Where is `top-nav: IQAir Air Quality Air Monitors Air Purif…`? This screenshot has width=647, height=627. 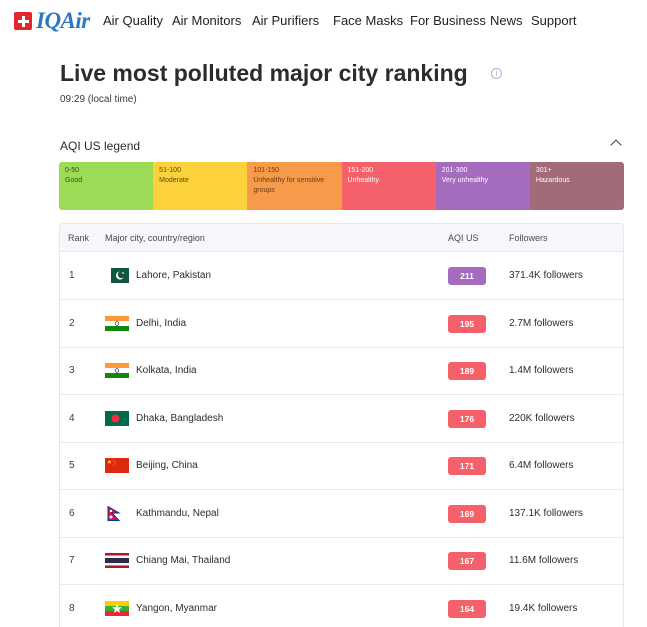 top-nav: IQAir Air Quality Air Monitors Air Purif… is located at coordinates (323, 21).